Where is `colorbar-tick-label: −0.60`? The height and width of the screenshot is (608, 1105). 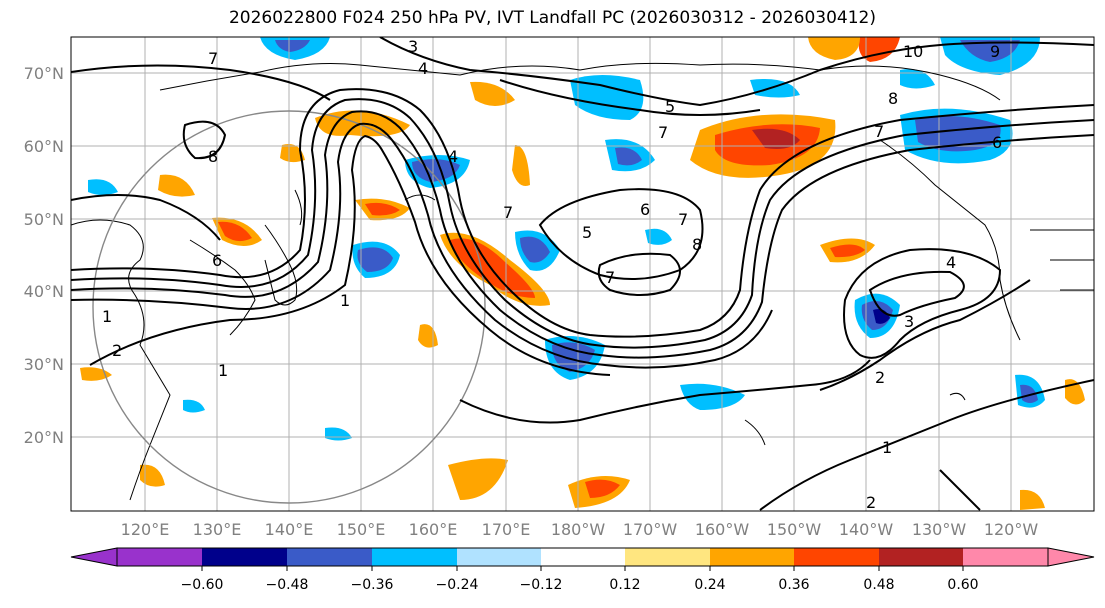
colorbar-tick-label: −0.60 is located at coordinates (202, 585).